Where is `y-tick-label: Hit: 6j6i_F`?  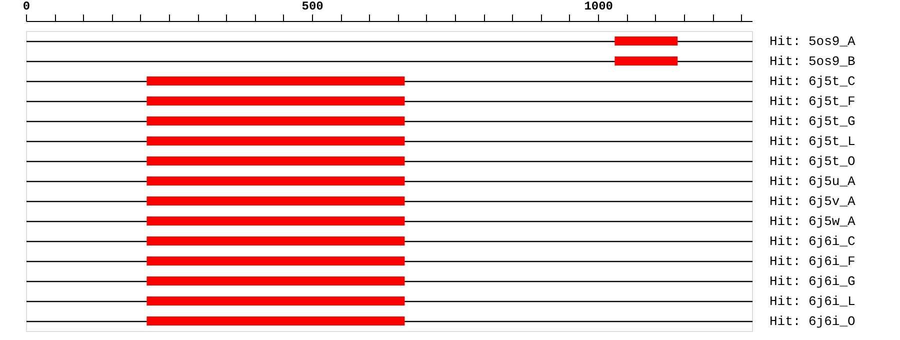
y-tick-label: Hit: 6j6i_F is located at coordinates (813, 261).